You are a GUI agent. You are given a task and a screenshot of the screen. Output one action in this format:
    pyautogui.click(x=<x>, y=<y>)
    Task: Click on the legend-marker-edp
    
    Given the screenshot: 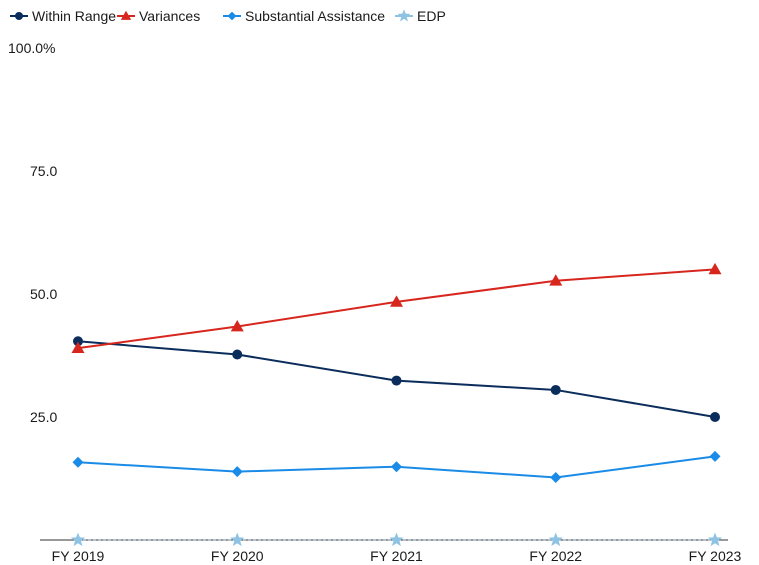 What is the action you would take?
    pyautogui.click(x=404, y=15)
    